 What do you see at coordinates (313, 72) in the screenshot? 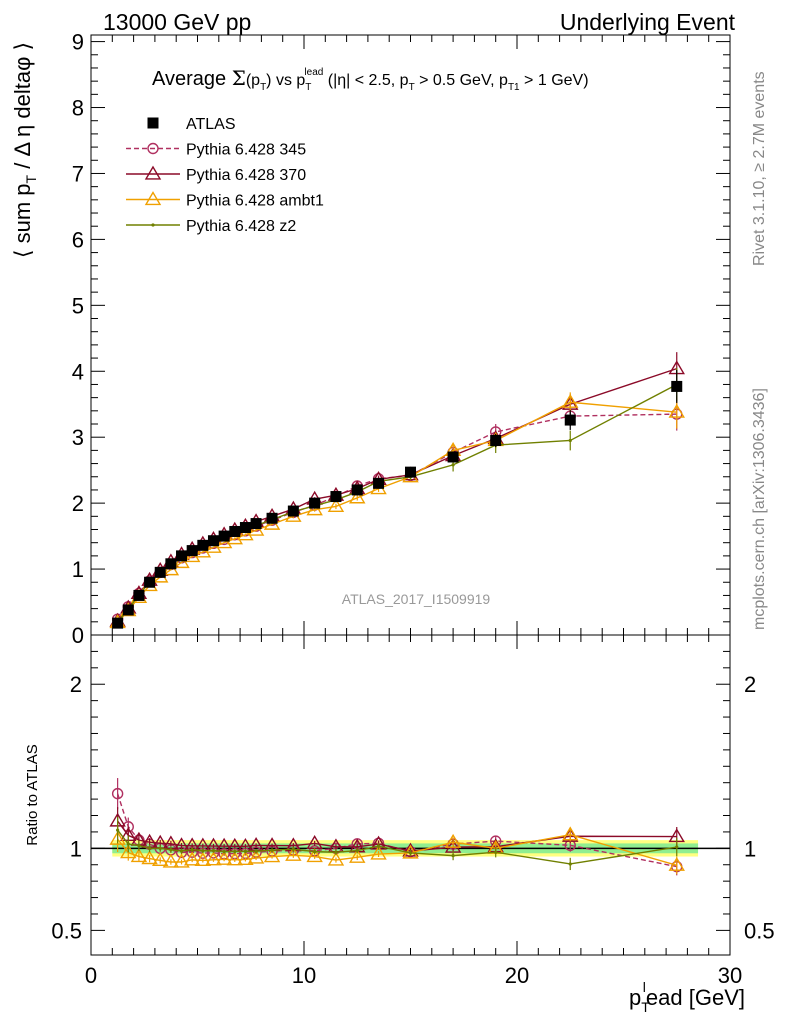
I see `title-sup: lead` at bounding box center [313, 72].